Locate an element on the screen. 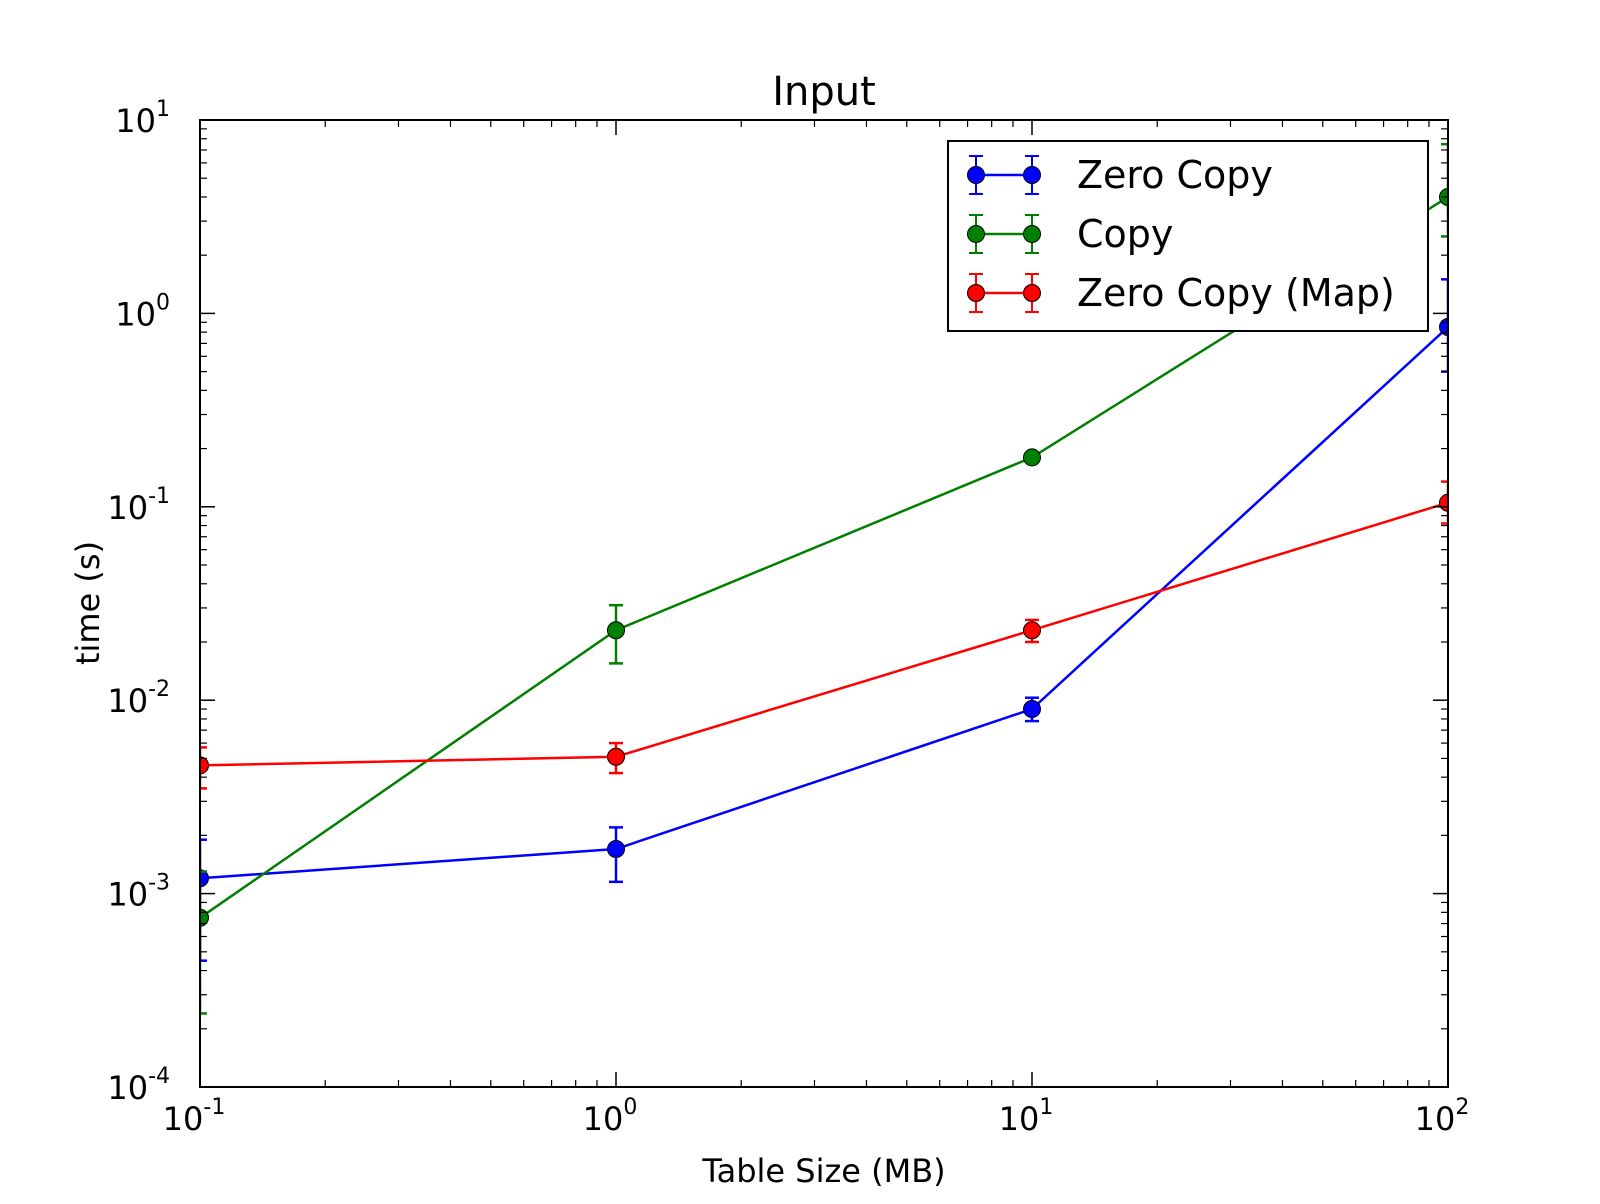 Image resolution: width=1600 pixels, height=1204 pixels. x-tick-label: 10² is located at coordinates (1442, 1116).